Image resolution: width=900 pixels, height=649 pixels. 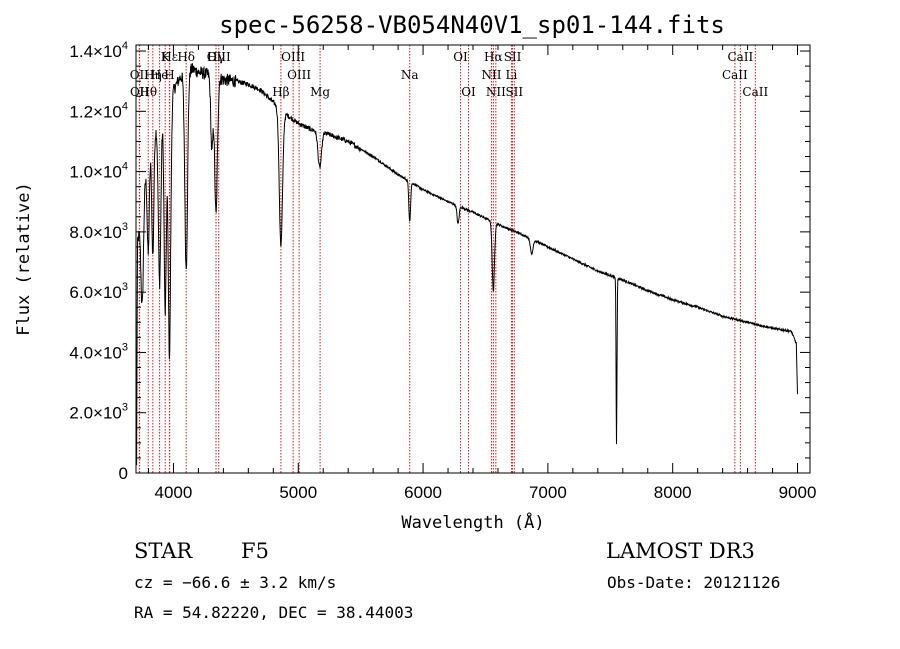 What do you see at coordinates (680, 551) in the screenshot?
I see `survey-name: LAMOST DR3` at bounding box center [680, 551].